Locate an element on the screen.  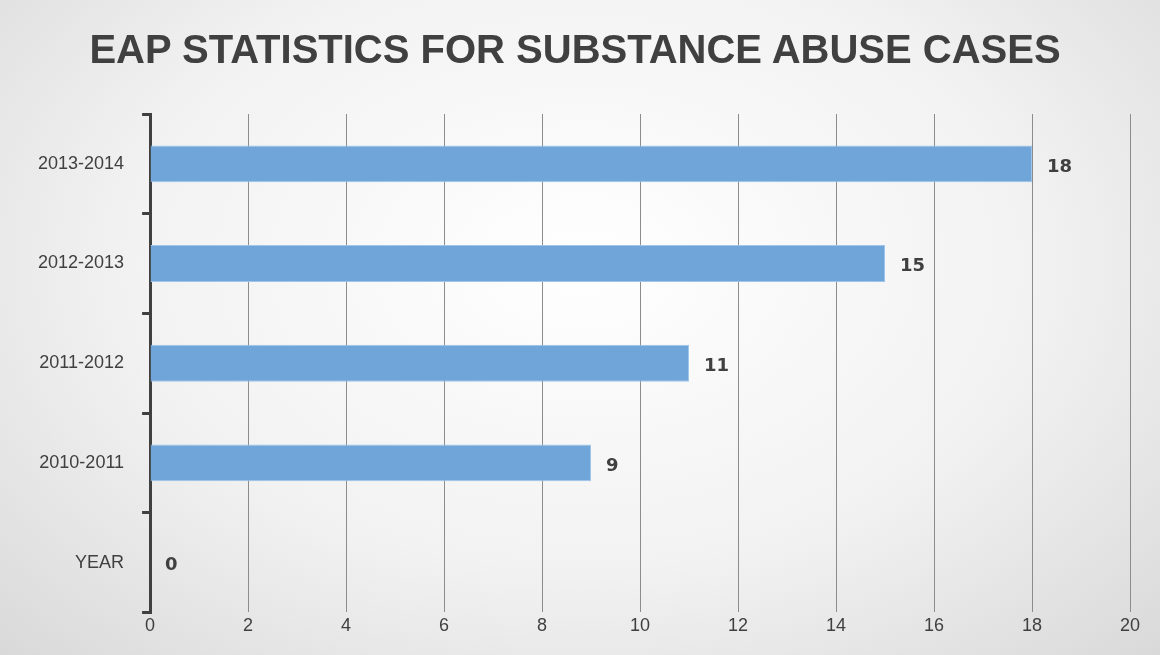
x-tick-label: 6 is located at coordinates (444, 625).